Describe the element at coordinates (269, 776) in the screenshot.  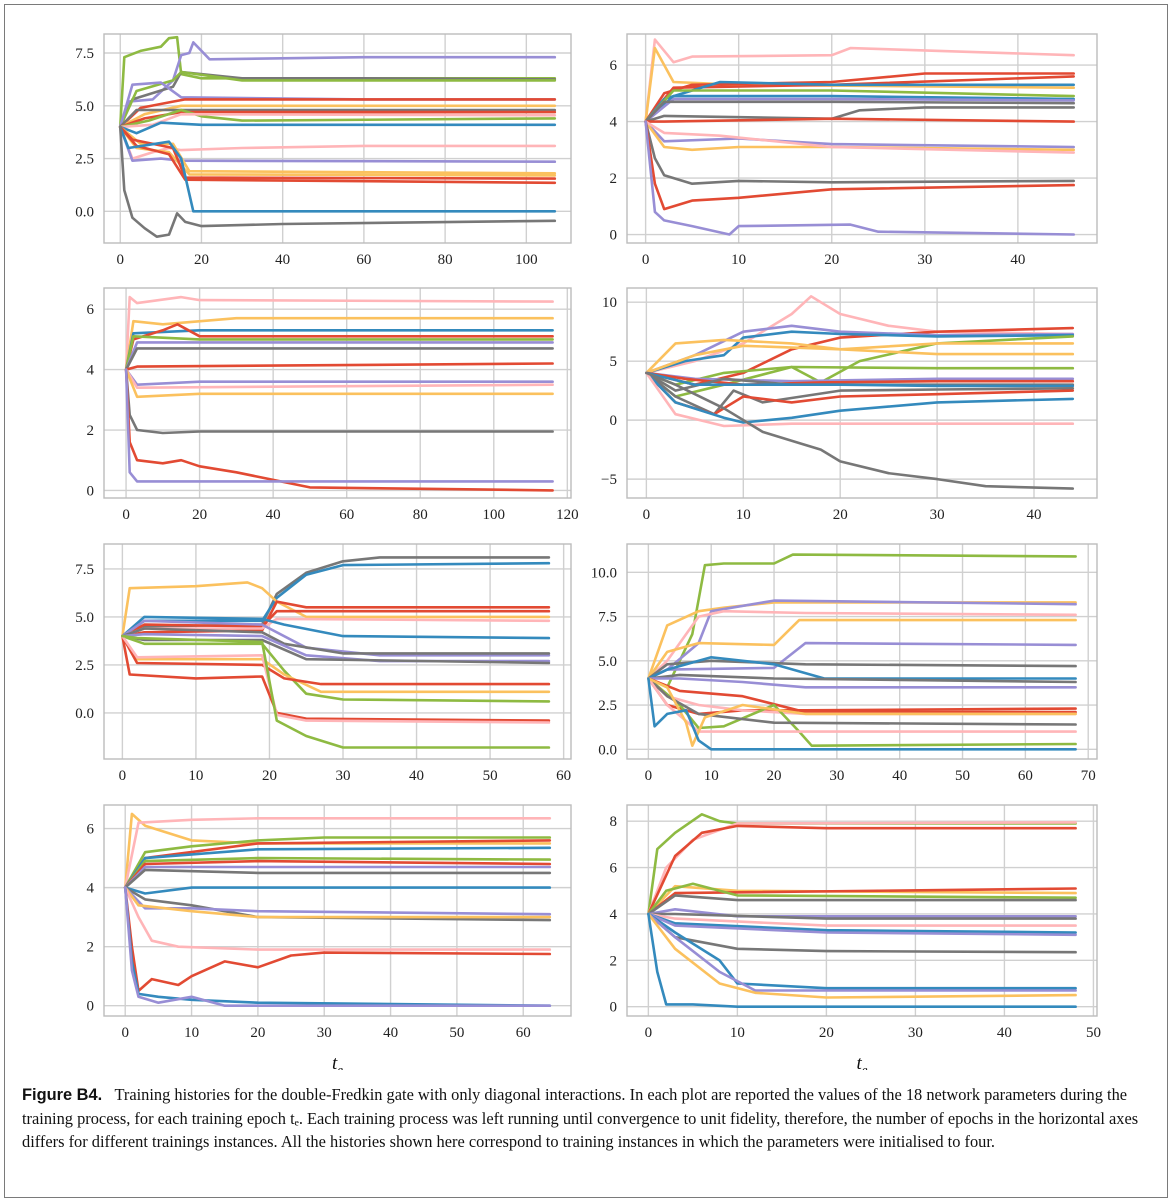
I see `chart-5-xtick-label-2: 20` at that location.